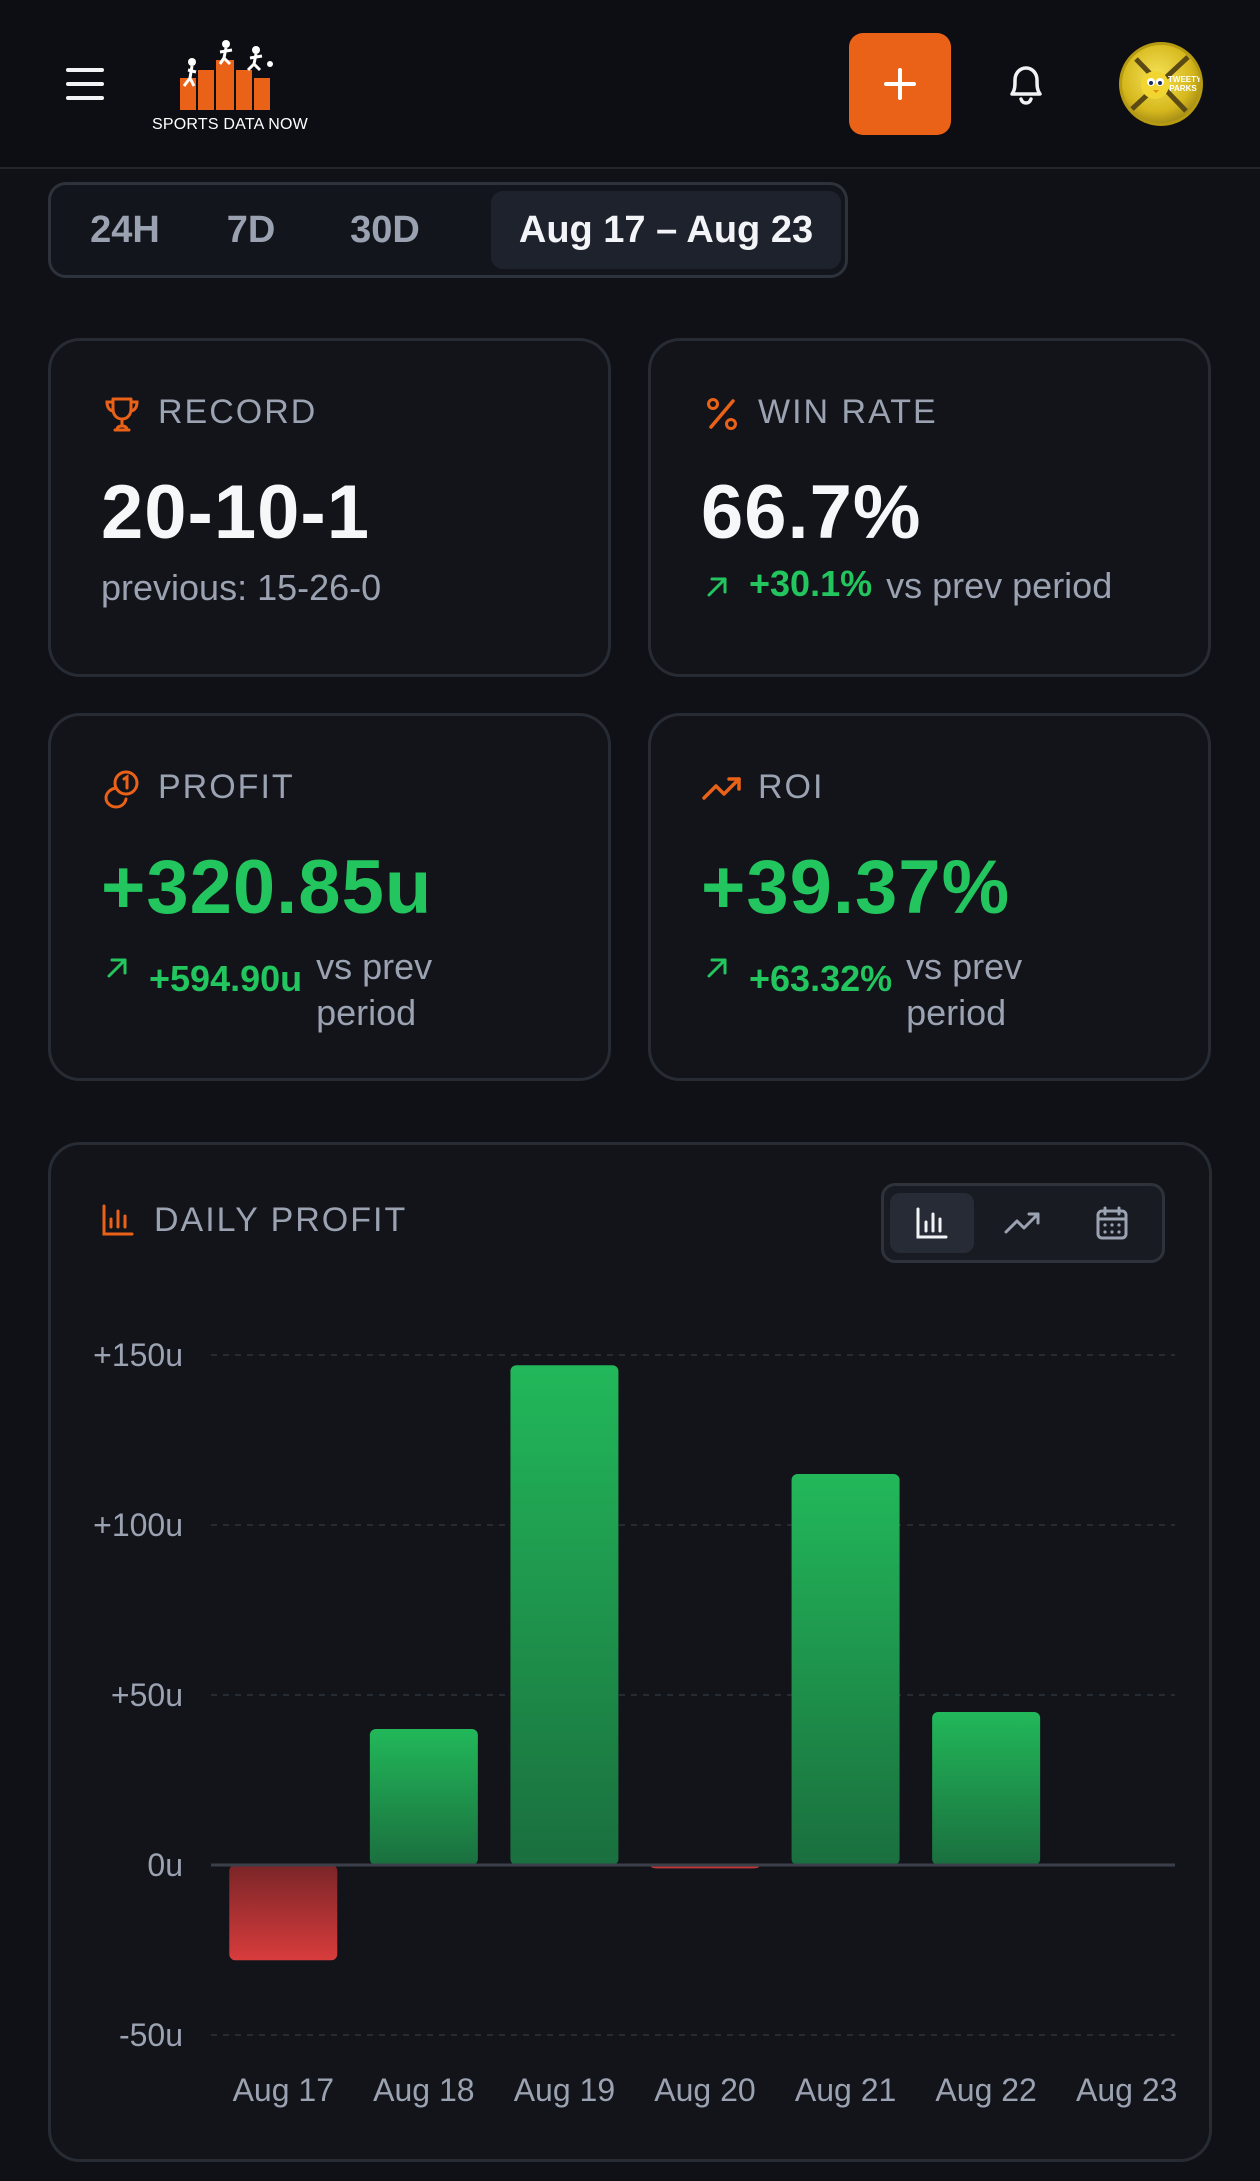 This screenshot has width=1260, height=2181. Describe the element at coordinates (226, 978) in the screenshot. I see `profit-delta: +594.90u` at that location.